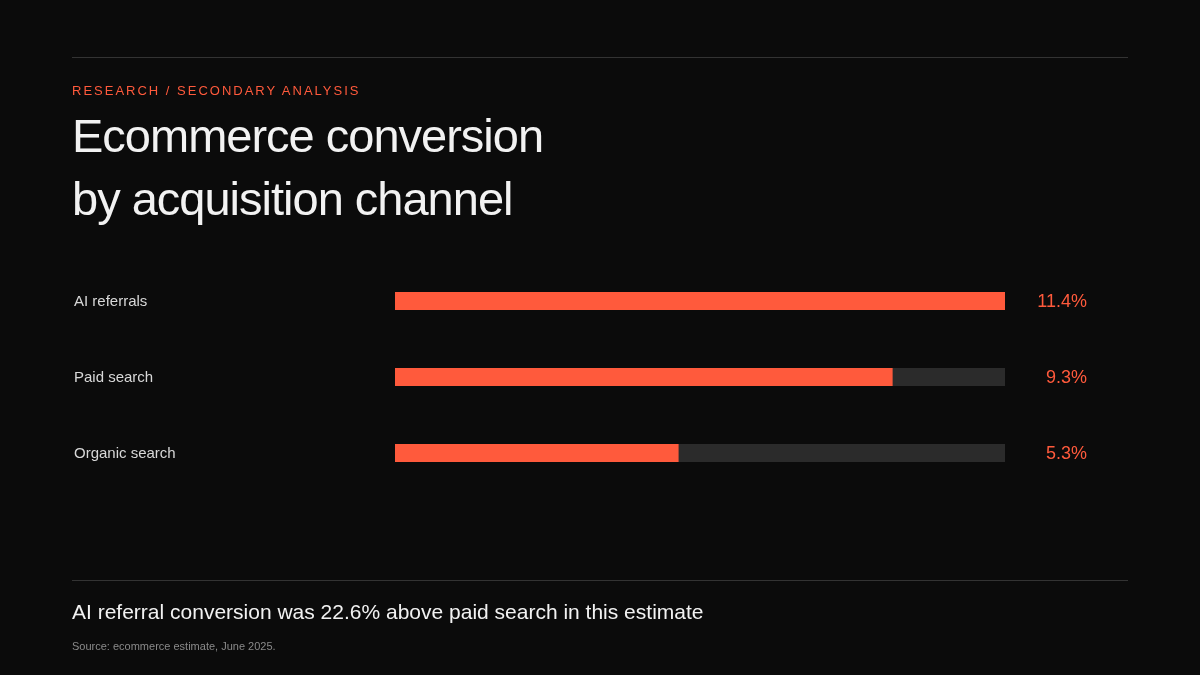 The width and height of the screenshot is (1200, 675). Describe the element at coordinates (1062, 301) in the screenshot. I see `data-label: 11.4%` at that location.